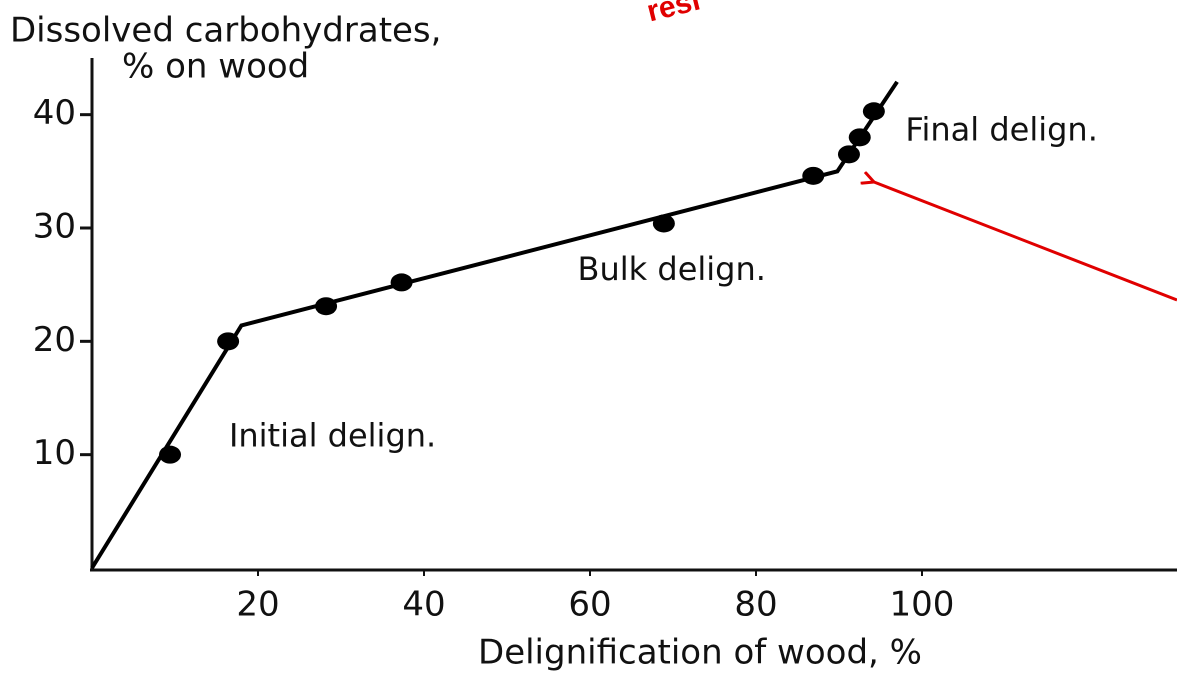 The width and height of the screenshot is (1177, 675). Describe the element at coordinates (674, 14) in the screenshot. I see `callout-text: resi` at that location.